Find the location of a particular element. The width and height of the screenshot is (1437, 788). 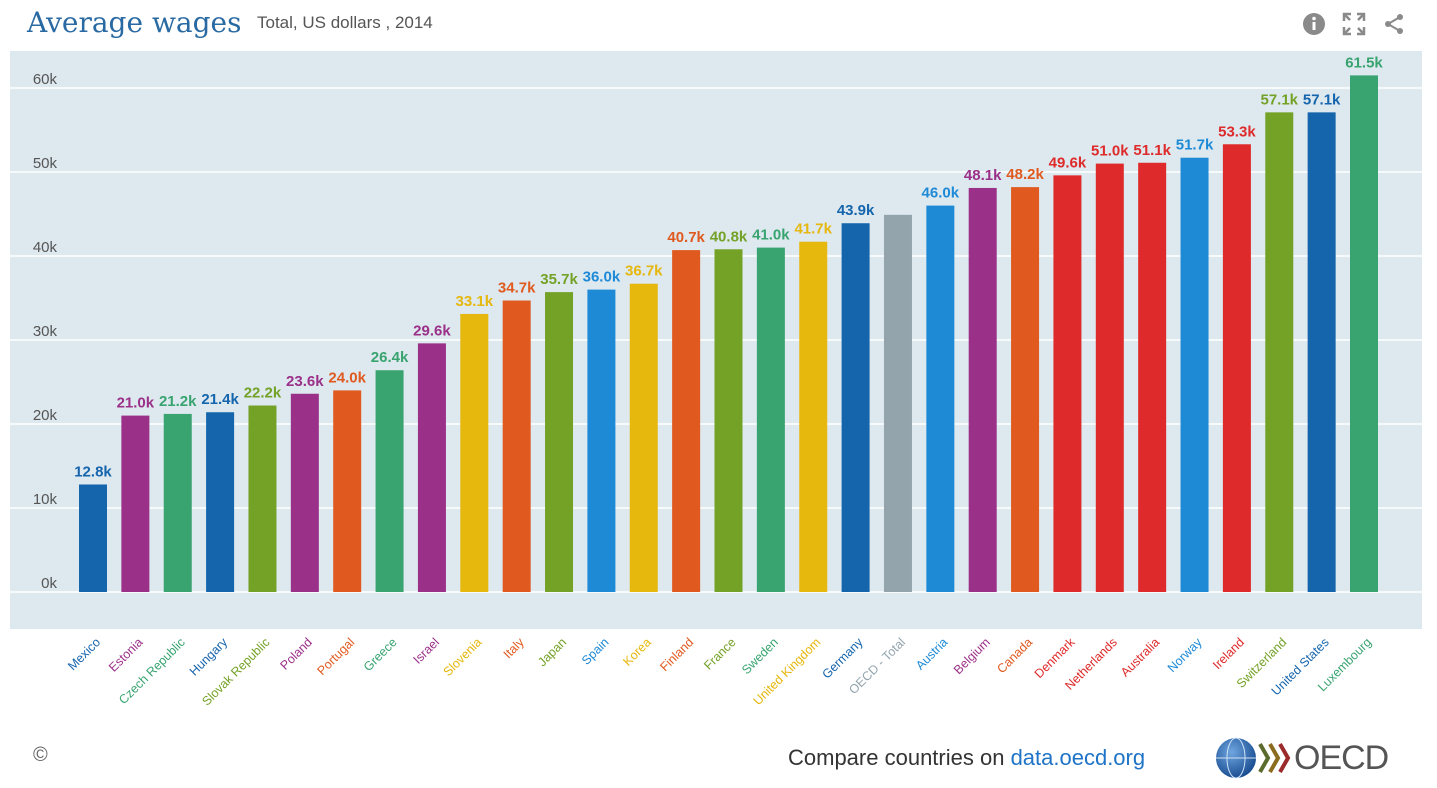

y-tick-label: 40k is located at coordinates (45, 247).